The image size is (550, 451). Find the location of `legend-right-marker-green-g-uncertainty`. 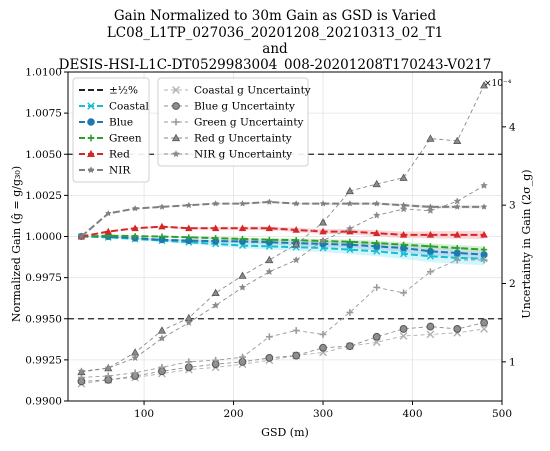

legend-right-marker-green-g-uncertainty is located at coordinates (176, 122).